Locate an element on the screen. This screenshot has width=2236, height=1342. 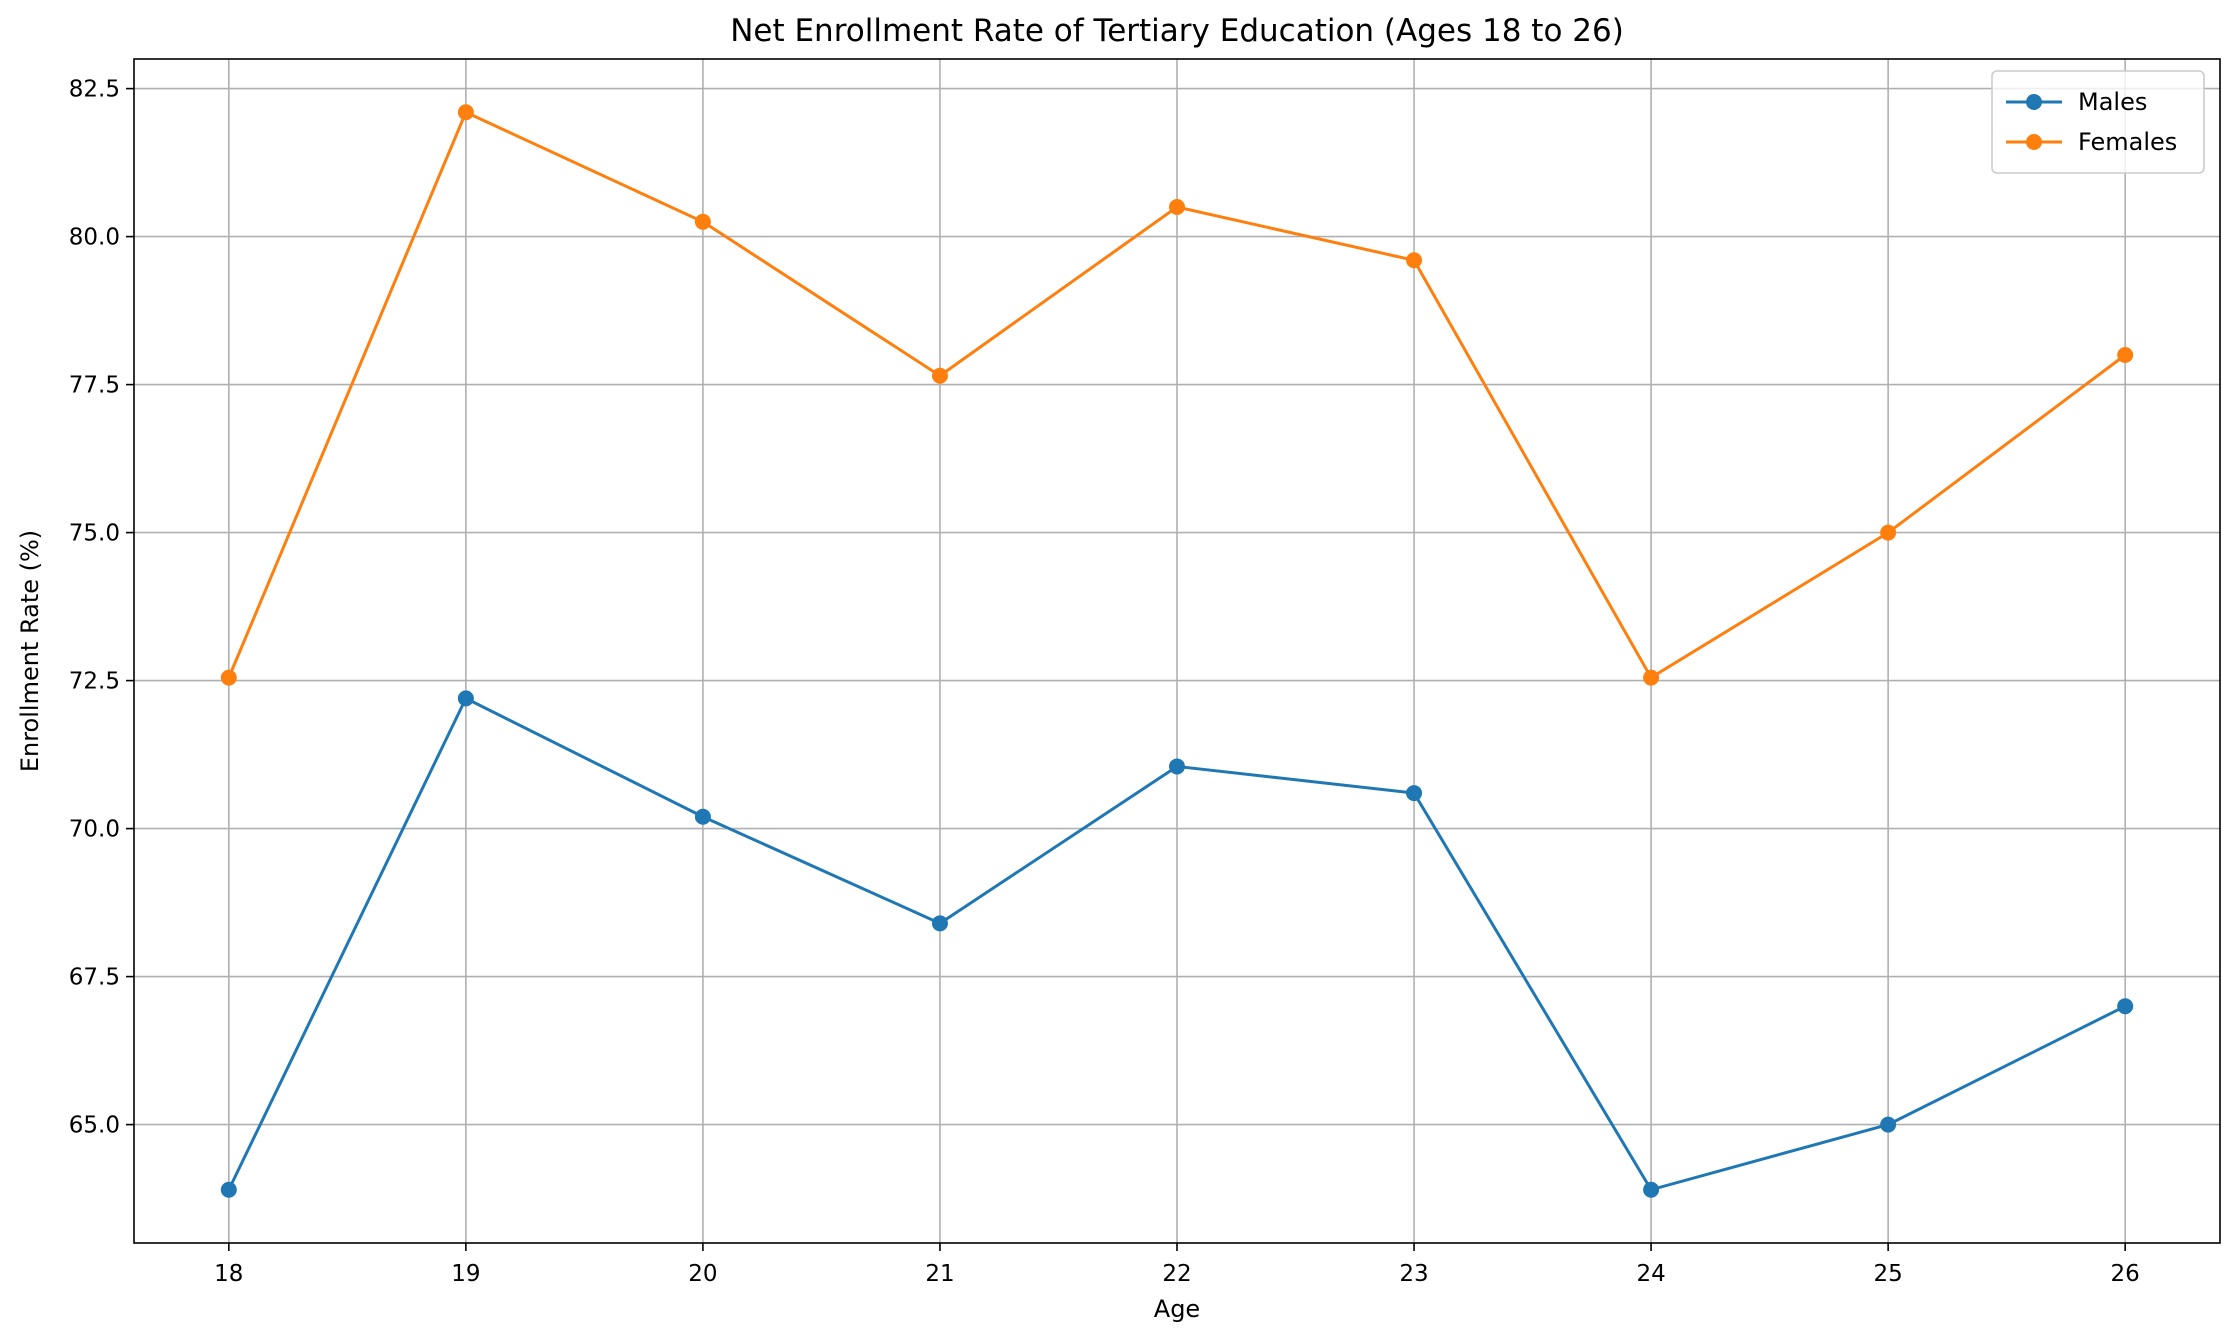
y-tick-label: 77.5 is located at coordinates (94, 386).